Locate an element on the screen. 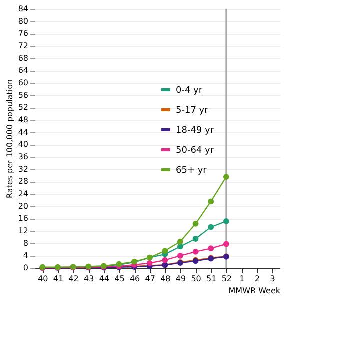 Image resolution: width=348 pixels, height=344 pixels. x-tick-label: 50 is located at coordinates (196, 279).